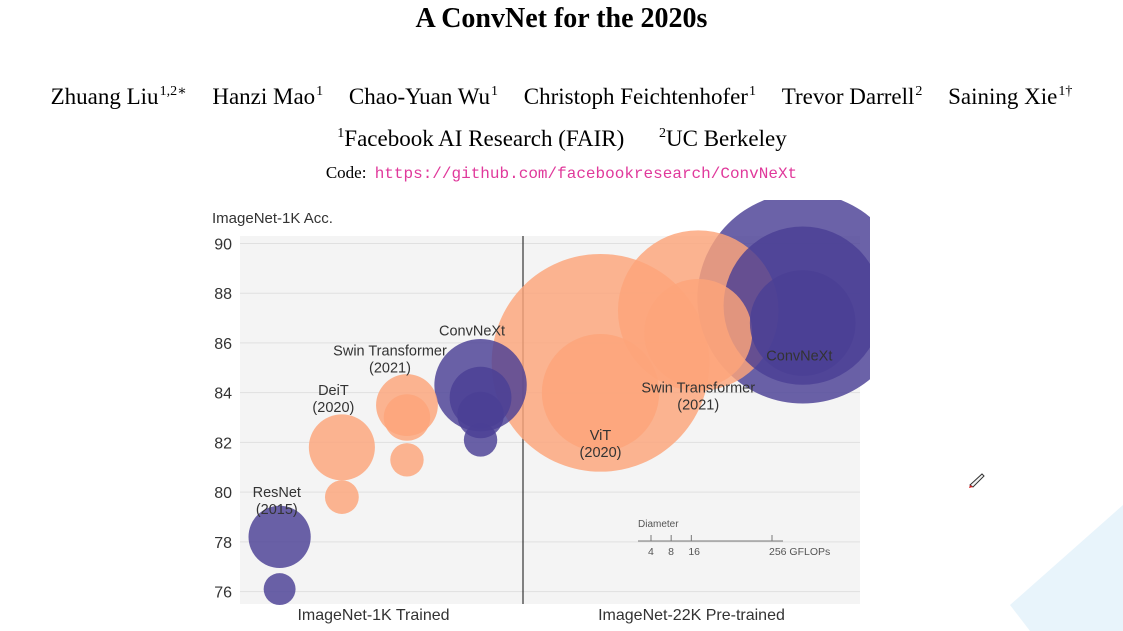 The width and height of the screenshot is (1123, 631). I want to click on y-tick-label: 88, so click(223, 294).